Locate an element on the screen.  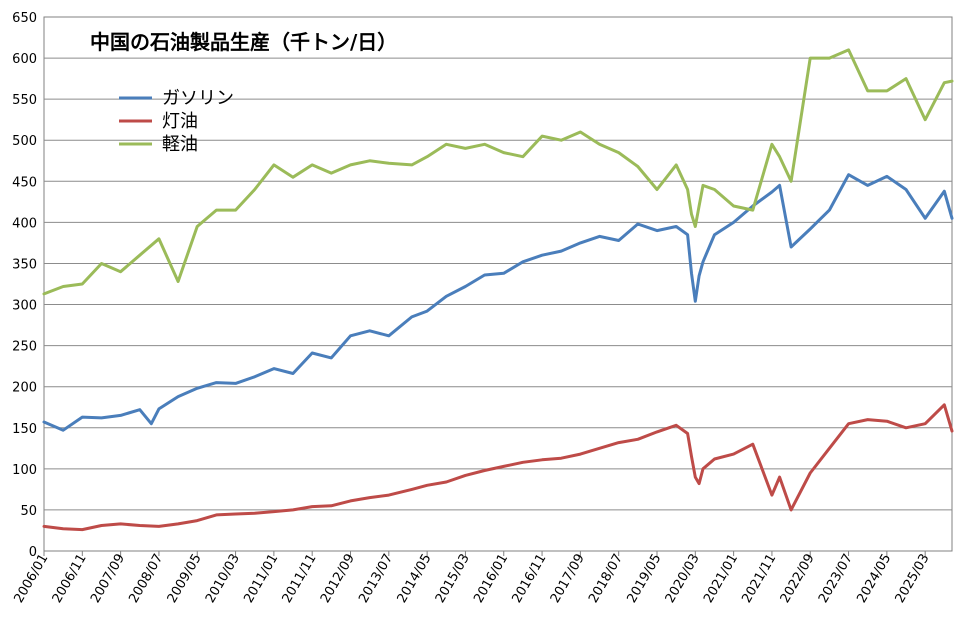
y-tick-label: 0 is located at coordinates (33, 552).